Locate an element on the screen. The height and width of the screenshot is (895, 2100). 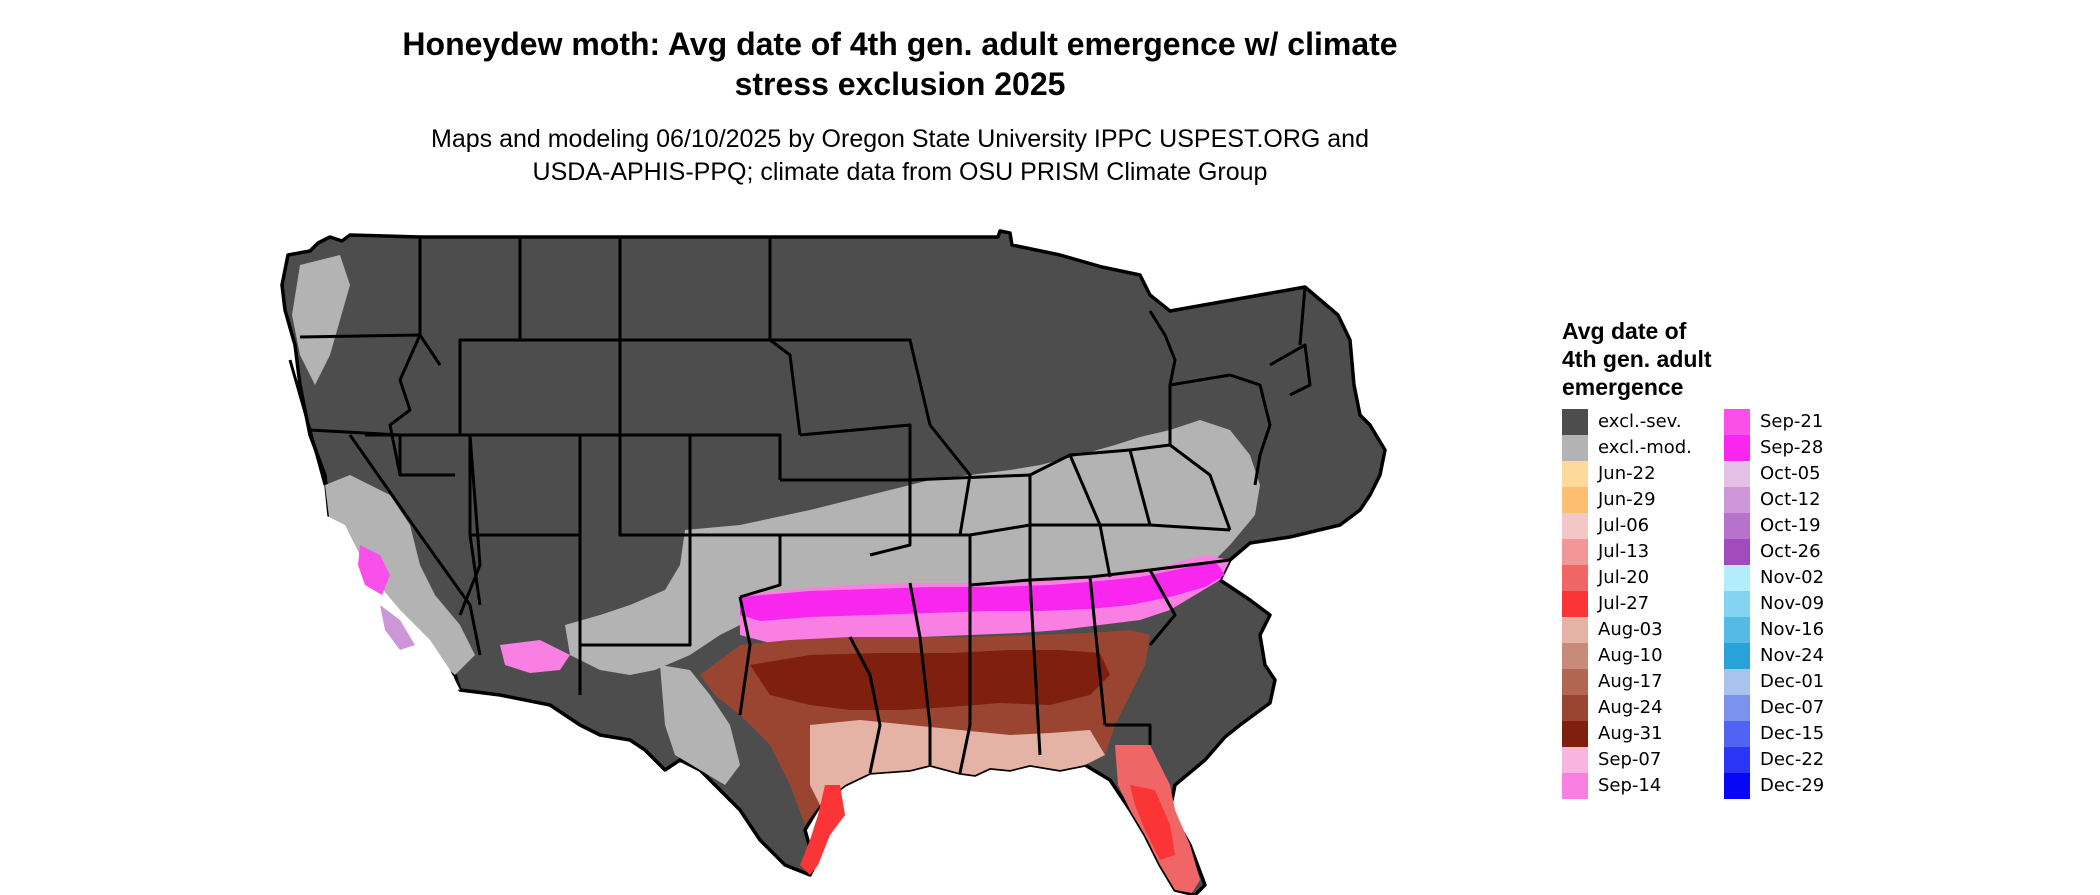
legend-item: Aug-17 is located at coordinates (1642, 682).